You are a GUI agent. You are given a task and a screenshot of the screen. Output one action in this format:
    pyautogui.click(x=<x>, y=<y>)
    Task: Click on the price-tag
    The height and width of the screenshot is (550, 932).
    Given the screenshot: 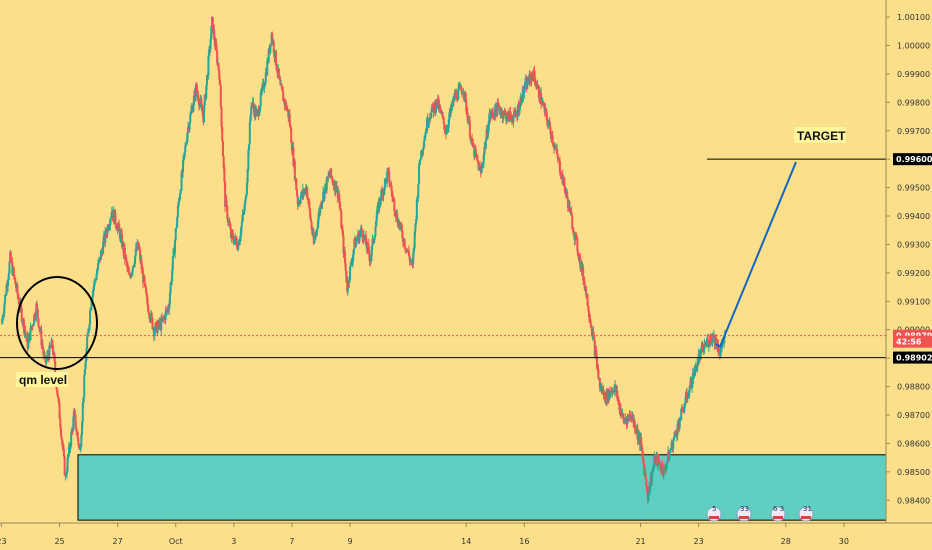 What is the action you would take?
    pyautogui.click(x=912, y=159)
    